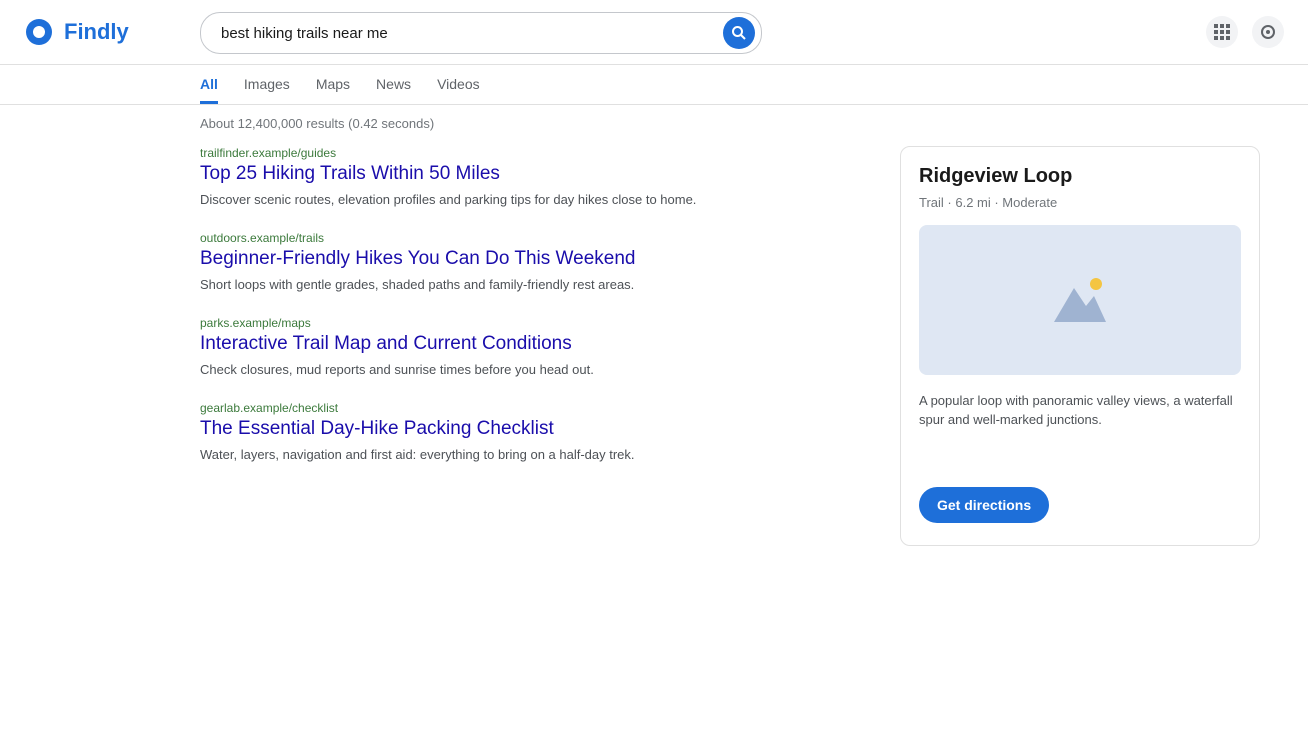  Describe the element at coordinates (269, 408) in the screenshot. I see `result-url: gearlab.example/checklist` at that location.